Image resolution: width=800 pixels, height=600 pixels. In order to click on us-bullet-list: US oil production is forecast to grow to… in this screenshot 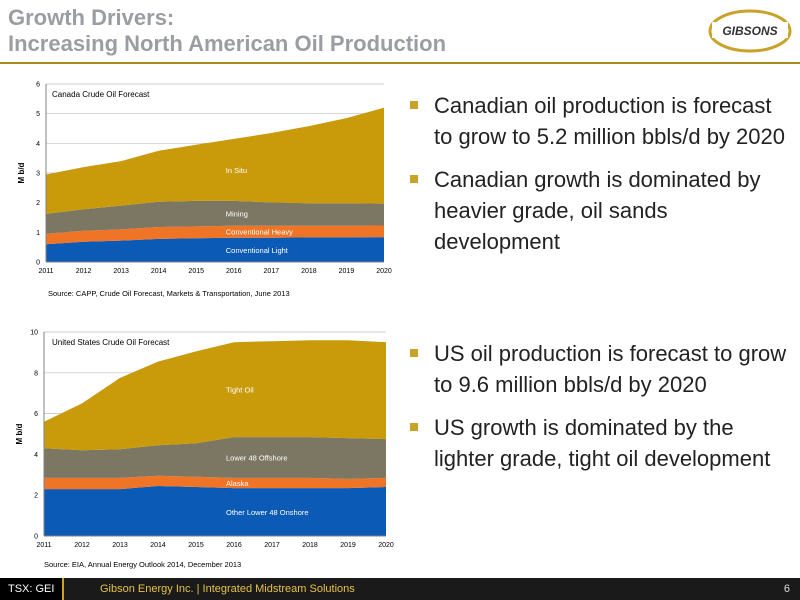, I will do `click(600, 412)`.